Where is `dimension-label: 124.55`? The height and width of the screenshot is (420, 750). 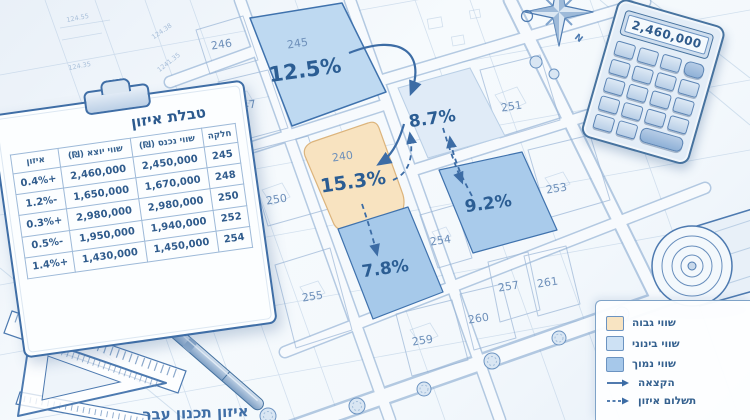 dimension-label: 124.55 is located at coordinates (78, 18).